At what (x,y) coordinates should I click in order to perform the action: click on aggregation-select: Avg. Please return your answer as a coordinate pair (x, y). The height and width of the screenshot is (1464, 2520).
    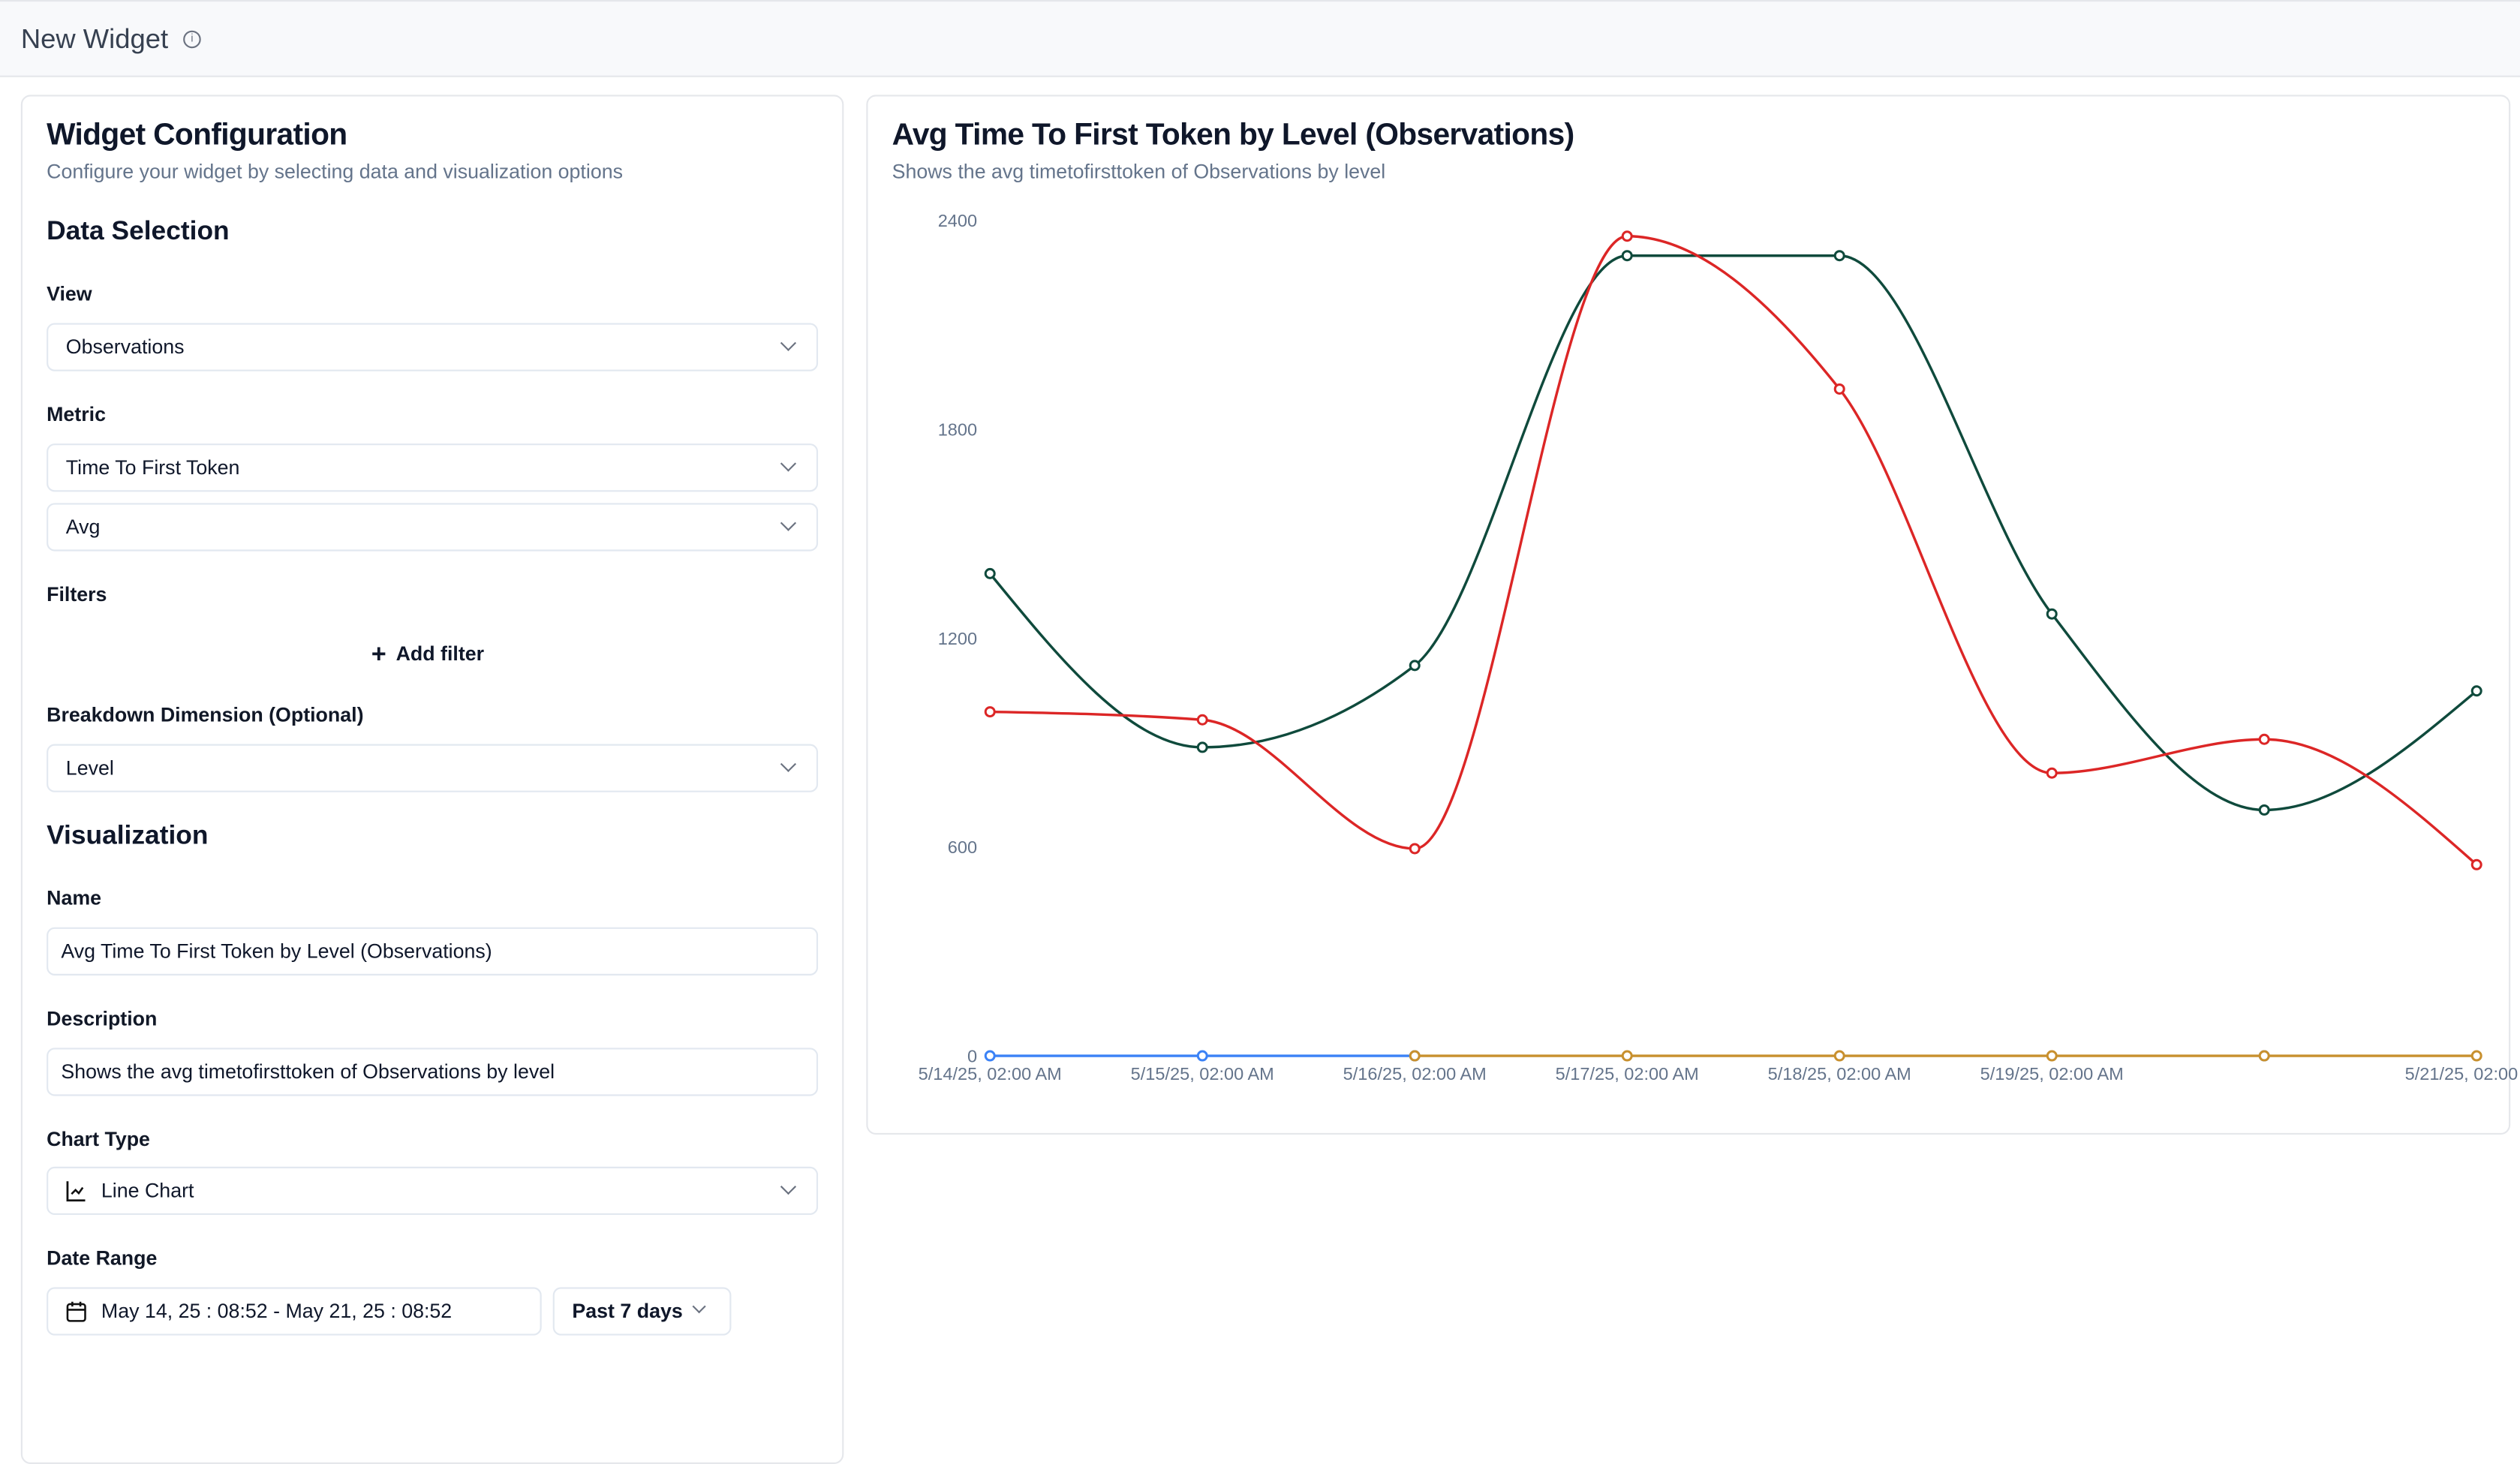
    Looking at the image, I should click on (433, 527).